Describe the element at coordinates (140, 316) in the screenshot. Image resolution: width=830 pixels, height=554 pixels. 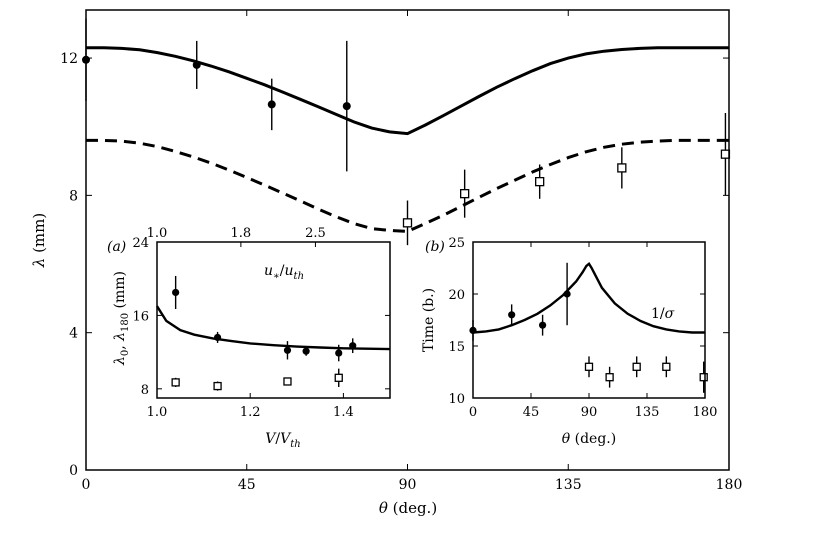
I see `y-tick-label: 16` at that location.